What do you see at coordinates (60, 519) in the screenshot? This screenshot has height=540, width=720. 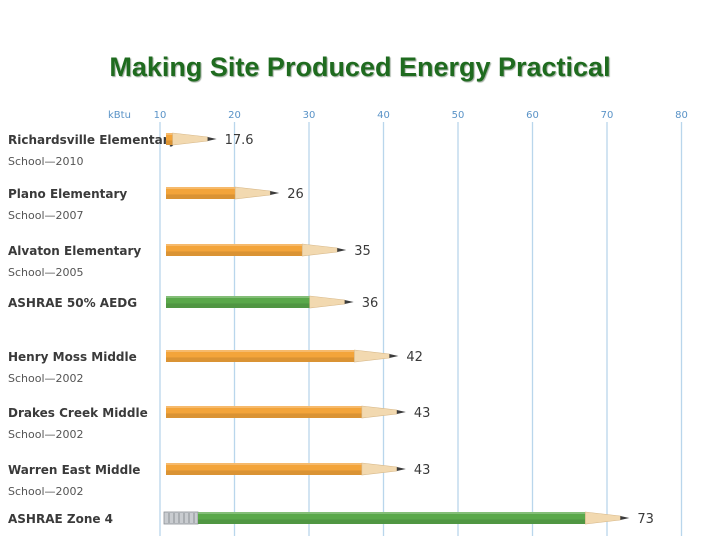 I see `category-label: ASHRAE Zone 4` at bounding box center [60, 519].